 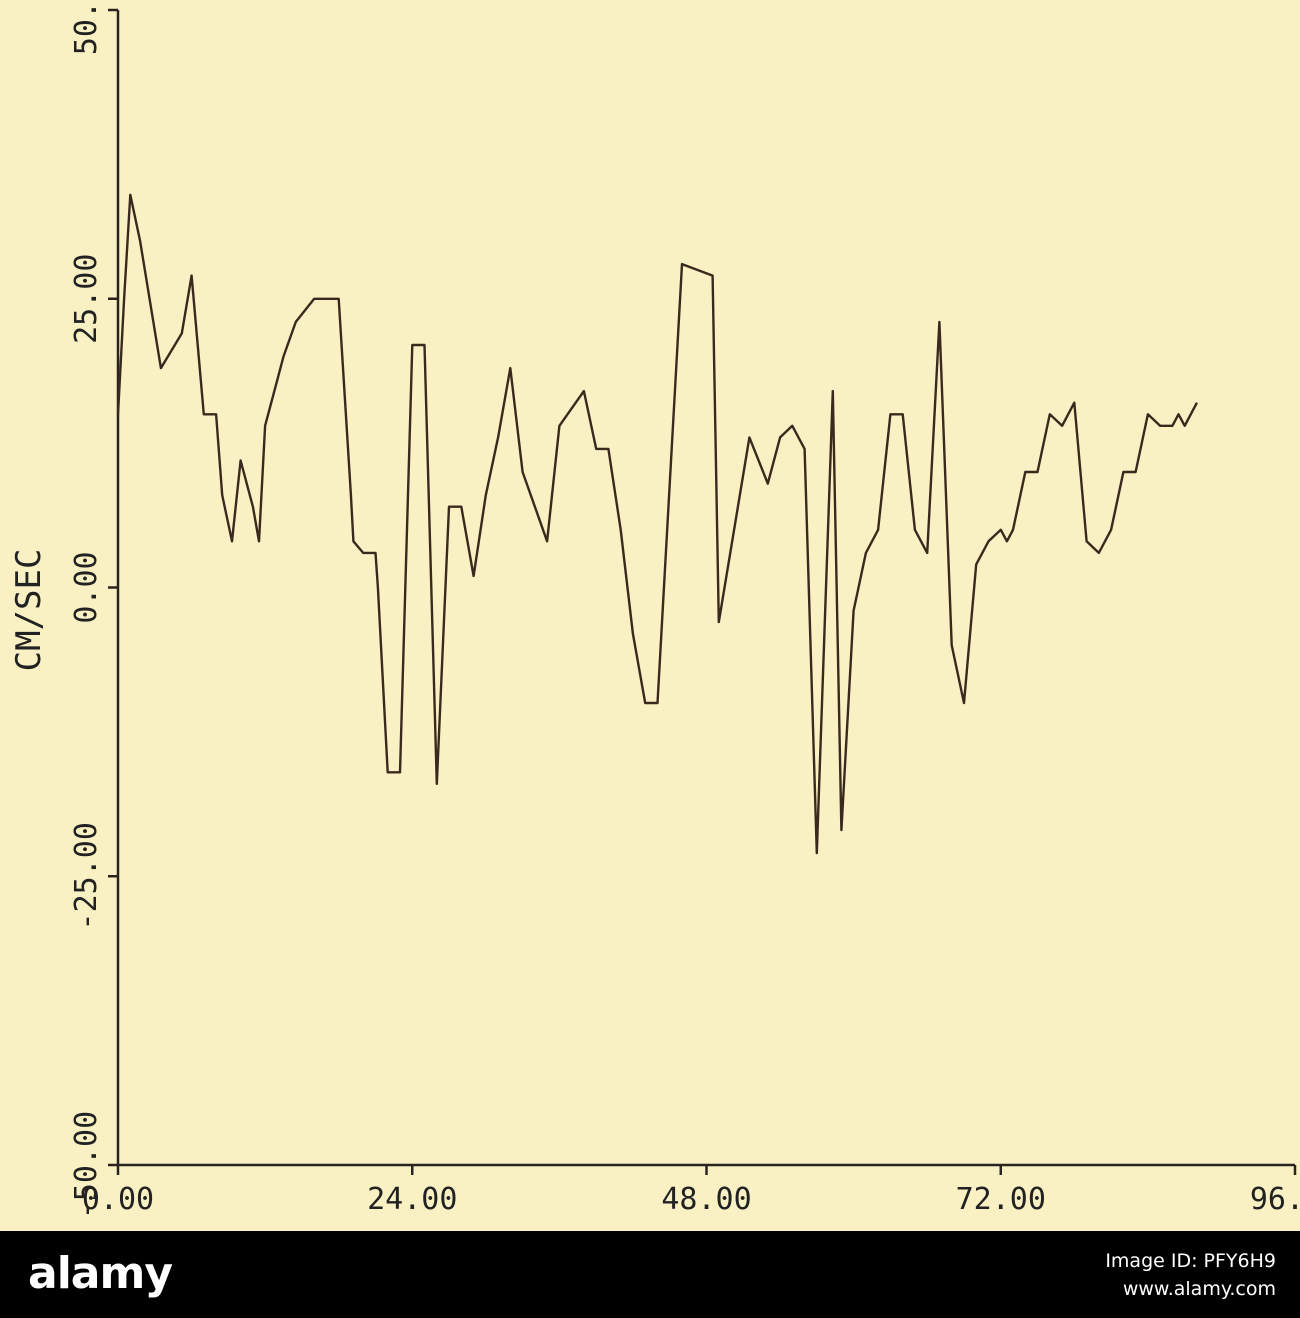 I want to click on y-axis-label: CM/SEC, so click(x=29, y=610).